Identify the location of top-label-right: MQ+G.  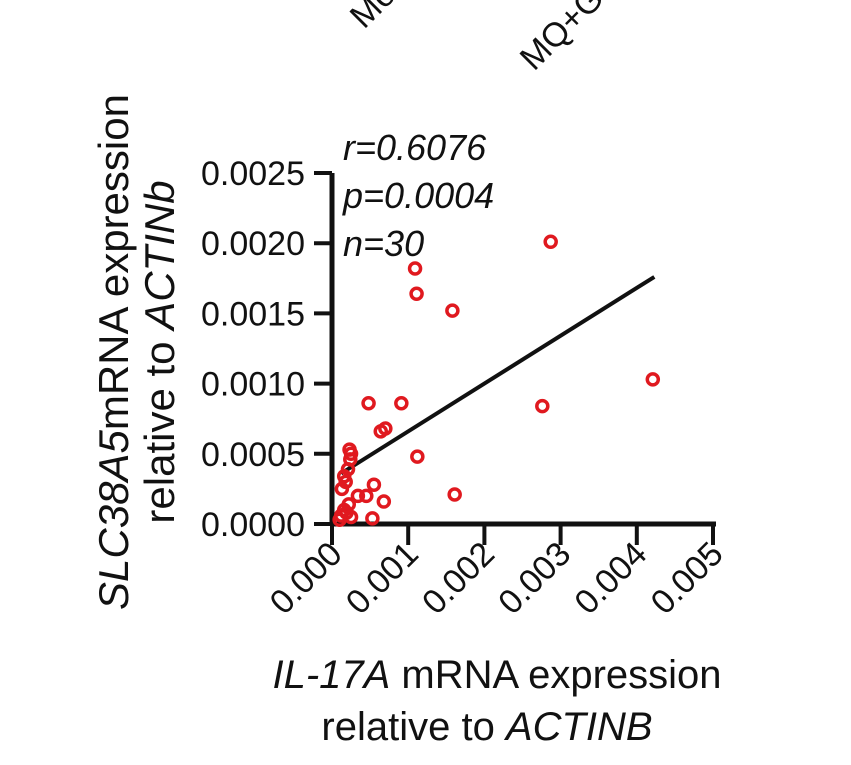
(562, 39).